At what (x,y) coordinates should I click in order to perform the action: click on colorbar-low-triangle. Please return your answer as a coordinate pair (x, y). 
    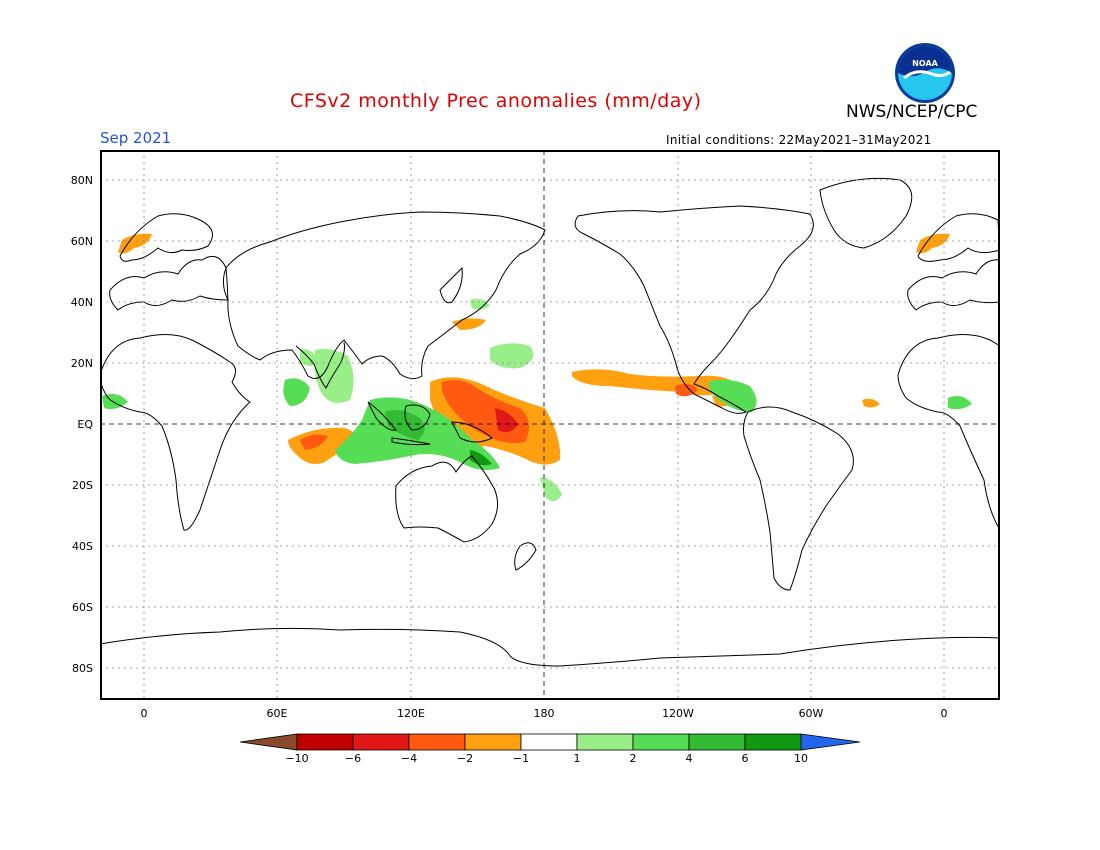
    Looking at the image, I should click on (269, 742).